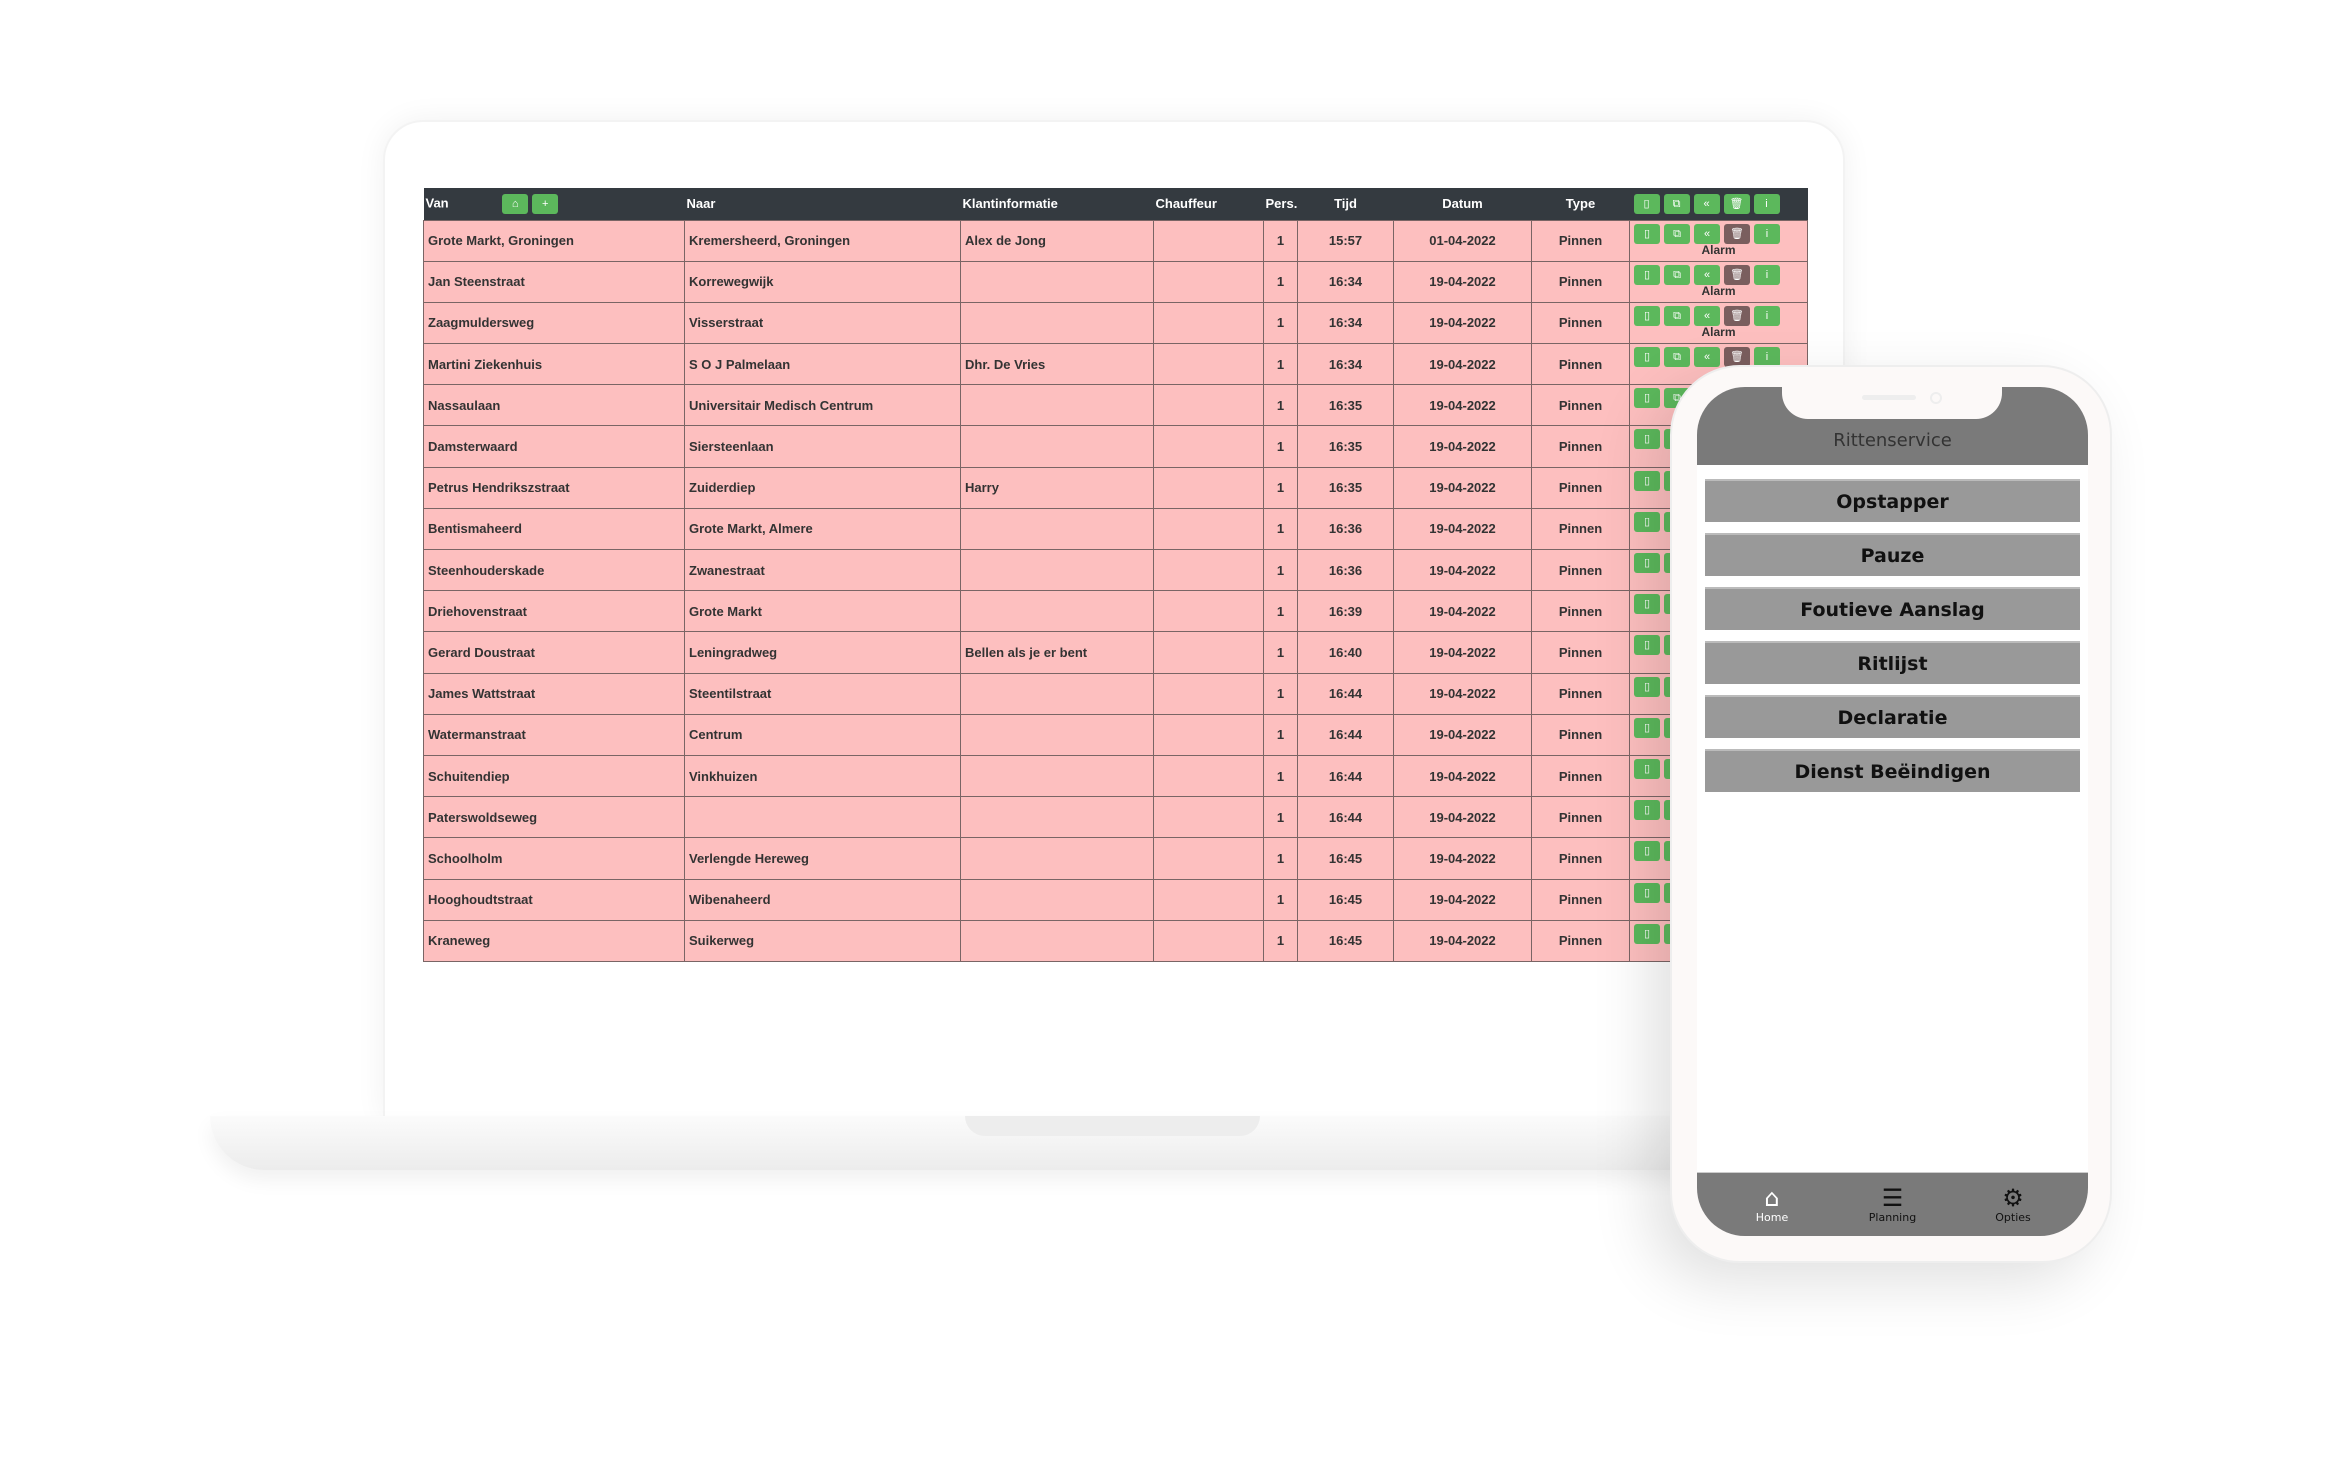 The image size is (2336, 1468). Describe the element at coordinates (1345, 899) in the screenshot. I see `cell-tijd: 16:45` at that location.